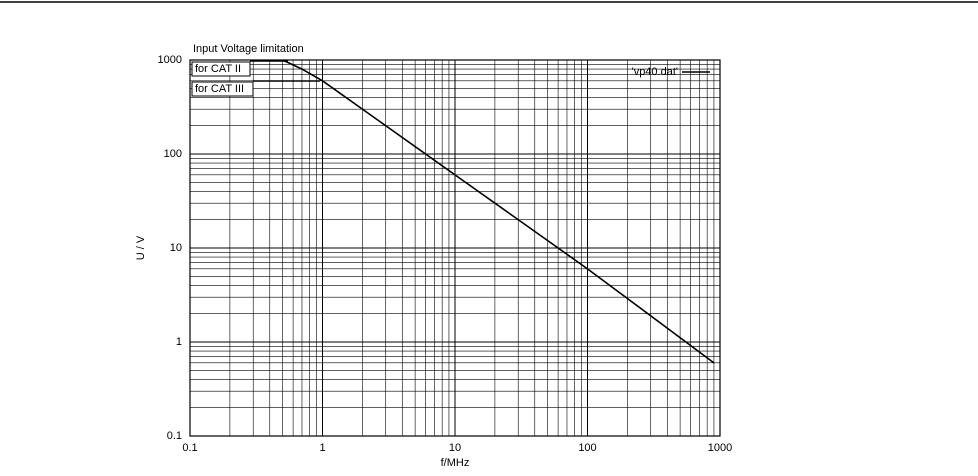  What do you see at coordinates (170, 60) in the screenshot?
I see `y-tick-label: 1000` at bounding box center [170, 60].